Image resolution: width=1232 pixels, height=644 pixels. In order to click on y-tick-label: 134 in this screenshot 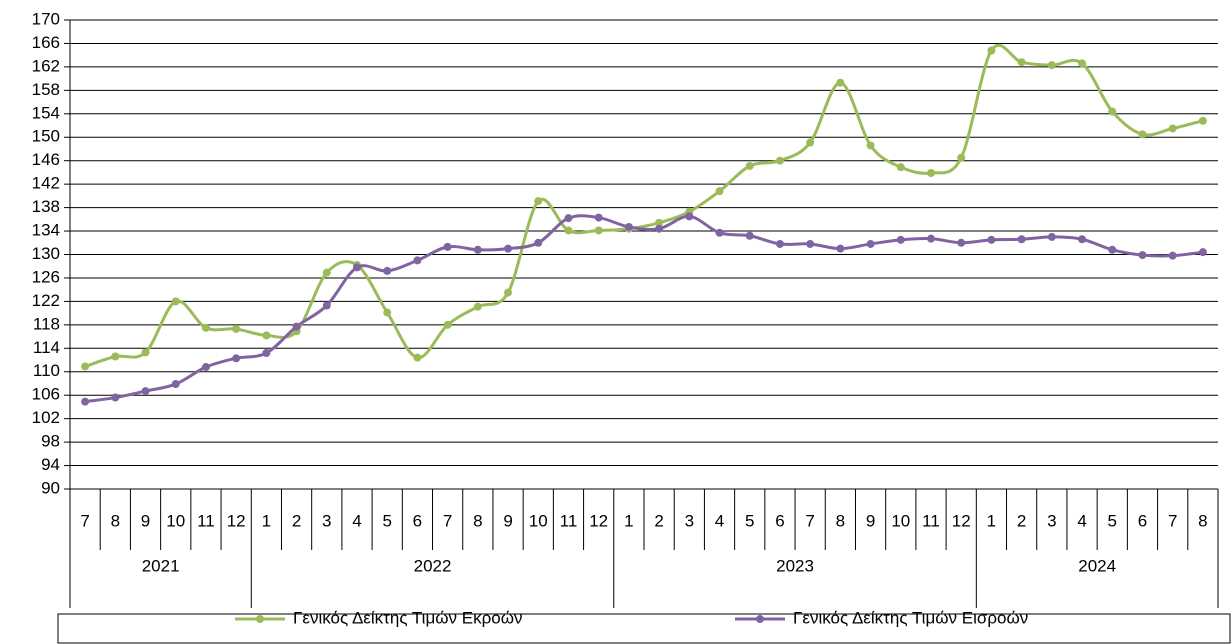, I will do `click(46, 230)`.